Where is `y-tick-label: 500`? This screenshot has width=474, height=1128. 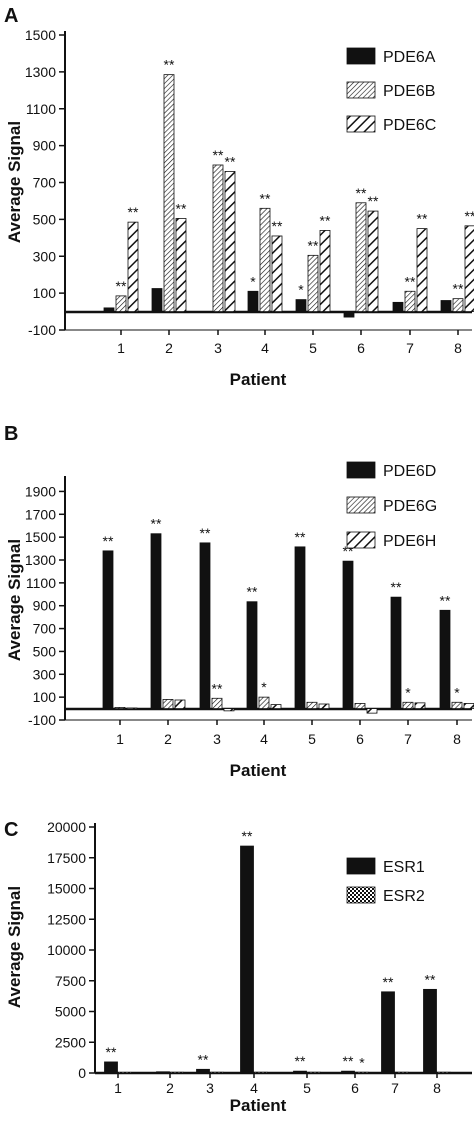 y-tick-label: 500 is located at coordinates (45, 219).